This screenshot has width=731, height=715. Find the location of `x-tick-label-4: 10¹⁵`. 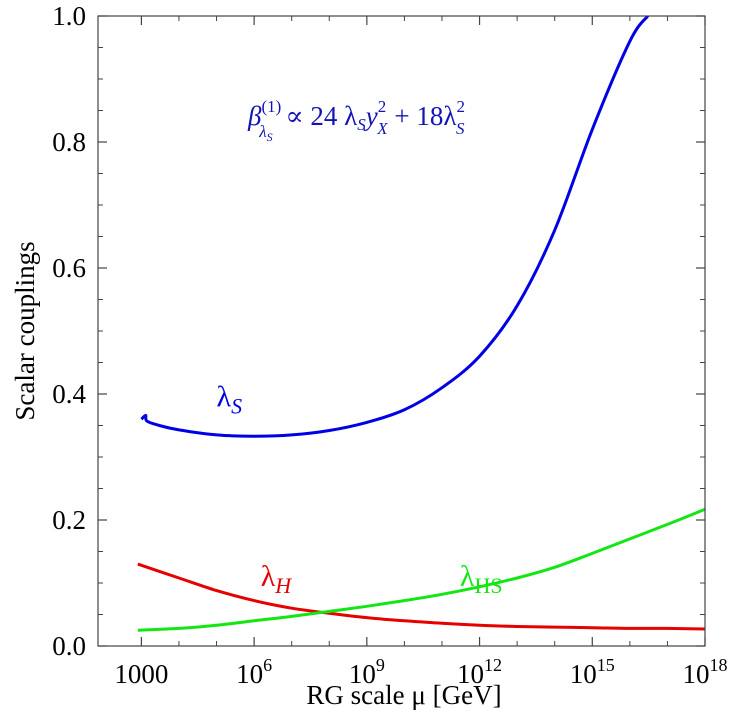

x-tick-label-4: 10¹⁵ is located at coordinates (592, 672).